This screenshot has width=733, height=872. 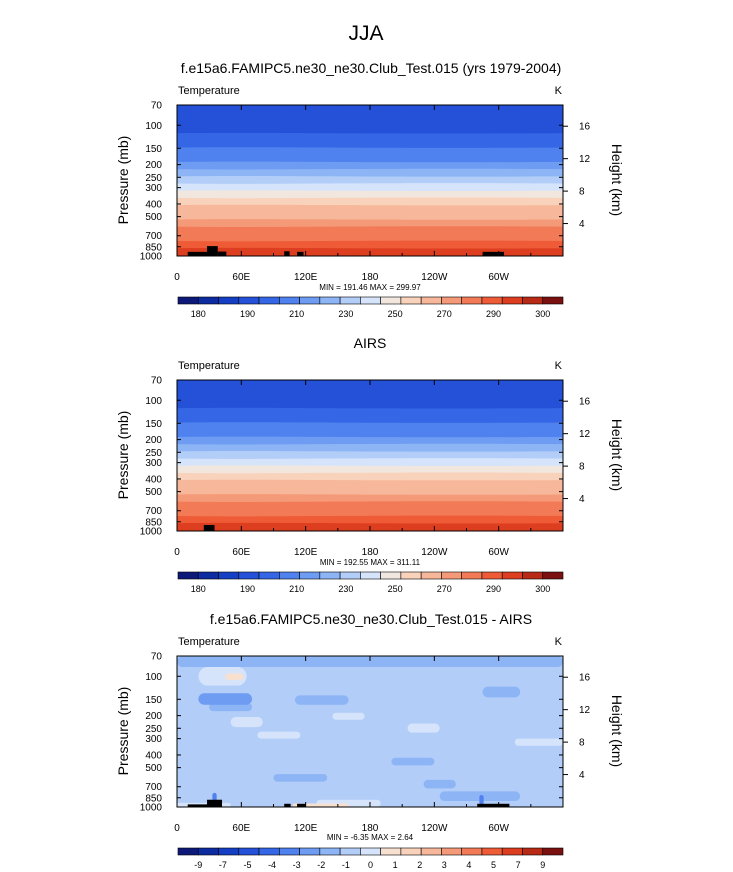 What do you see at coordinates (370, 343) in the screenshot?
I see `panel-2-title: AIRS` at bounding box center [370, 343].